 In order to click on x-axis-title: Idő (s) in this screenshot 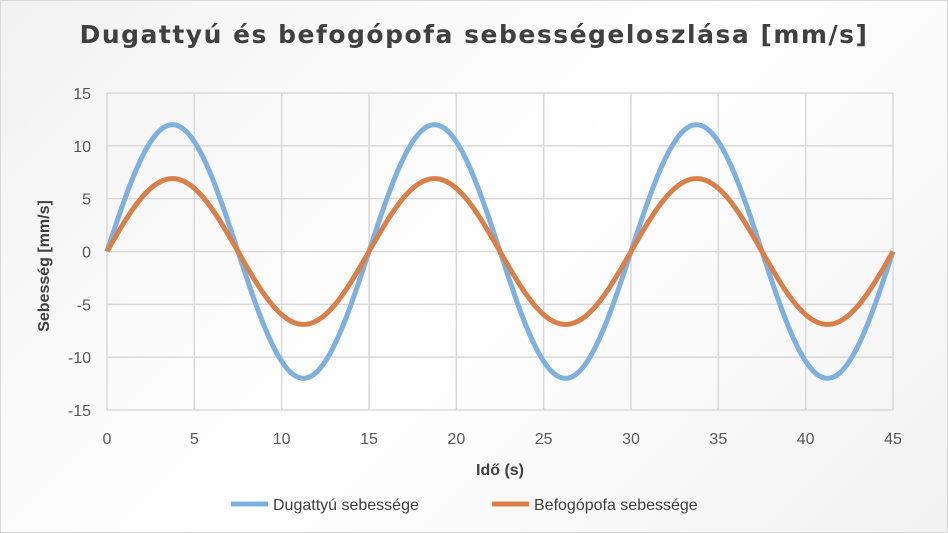, I will do `click(500, 470)`.